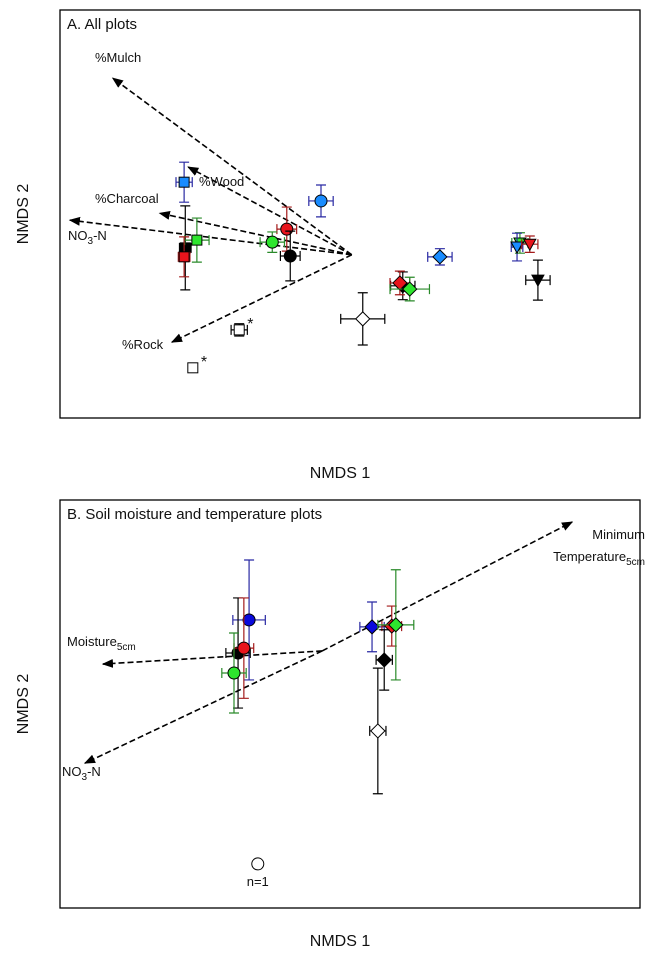 The height and width of the screenshot is (954, 656). Describe the element at coordinates (258, 881) in the screenshot. I see `point-annotation: n=1` at that location.